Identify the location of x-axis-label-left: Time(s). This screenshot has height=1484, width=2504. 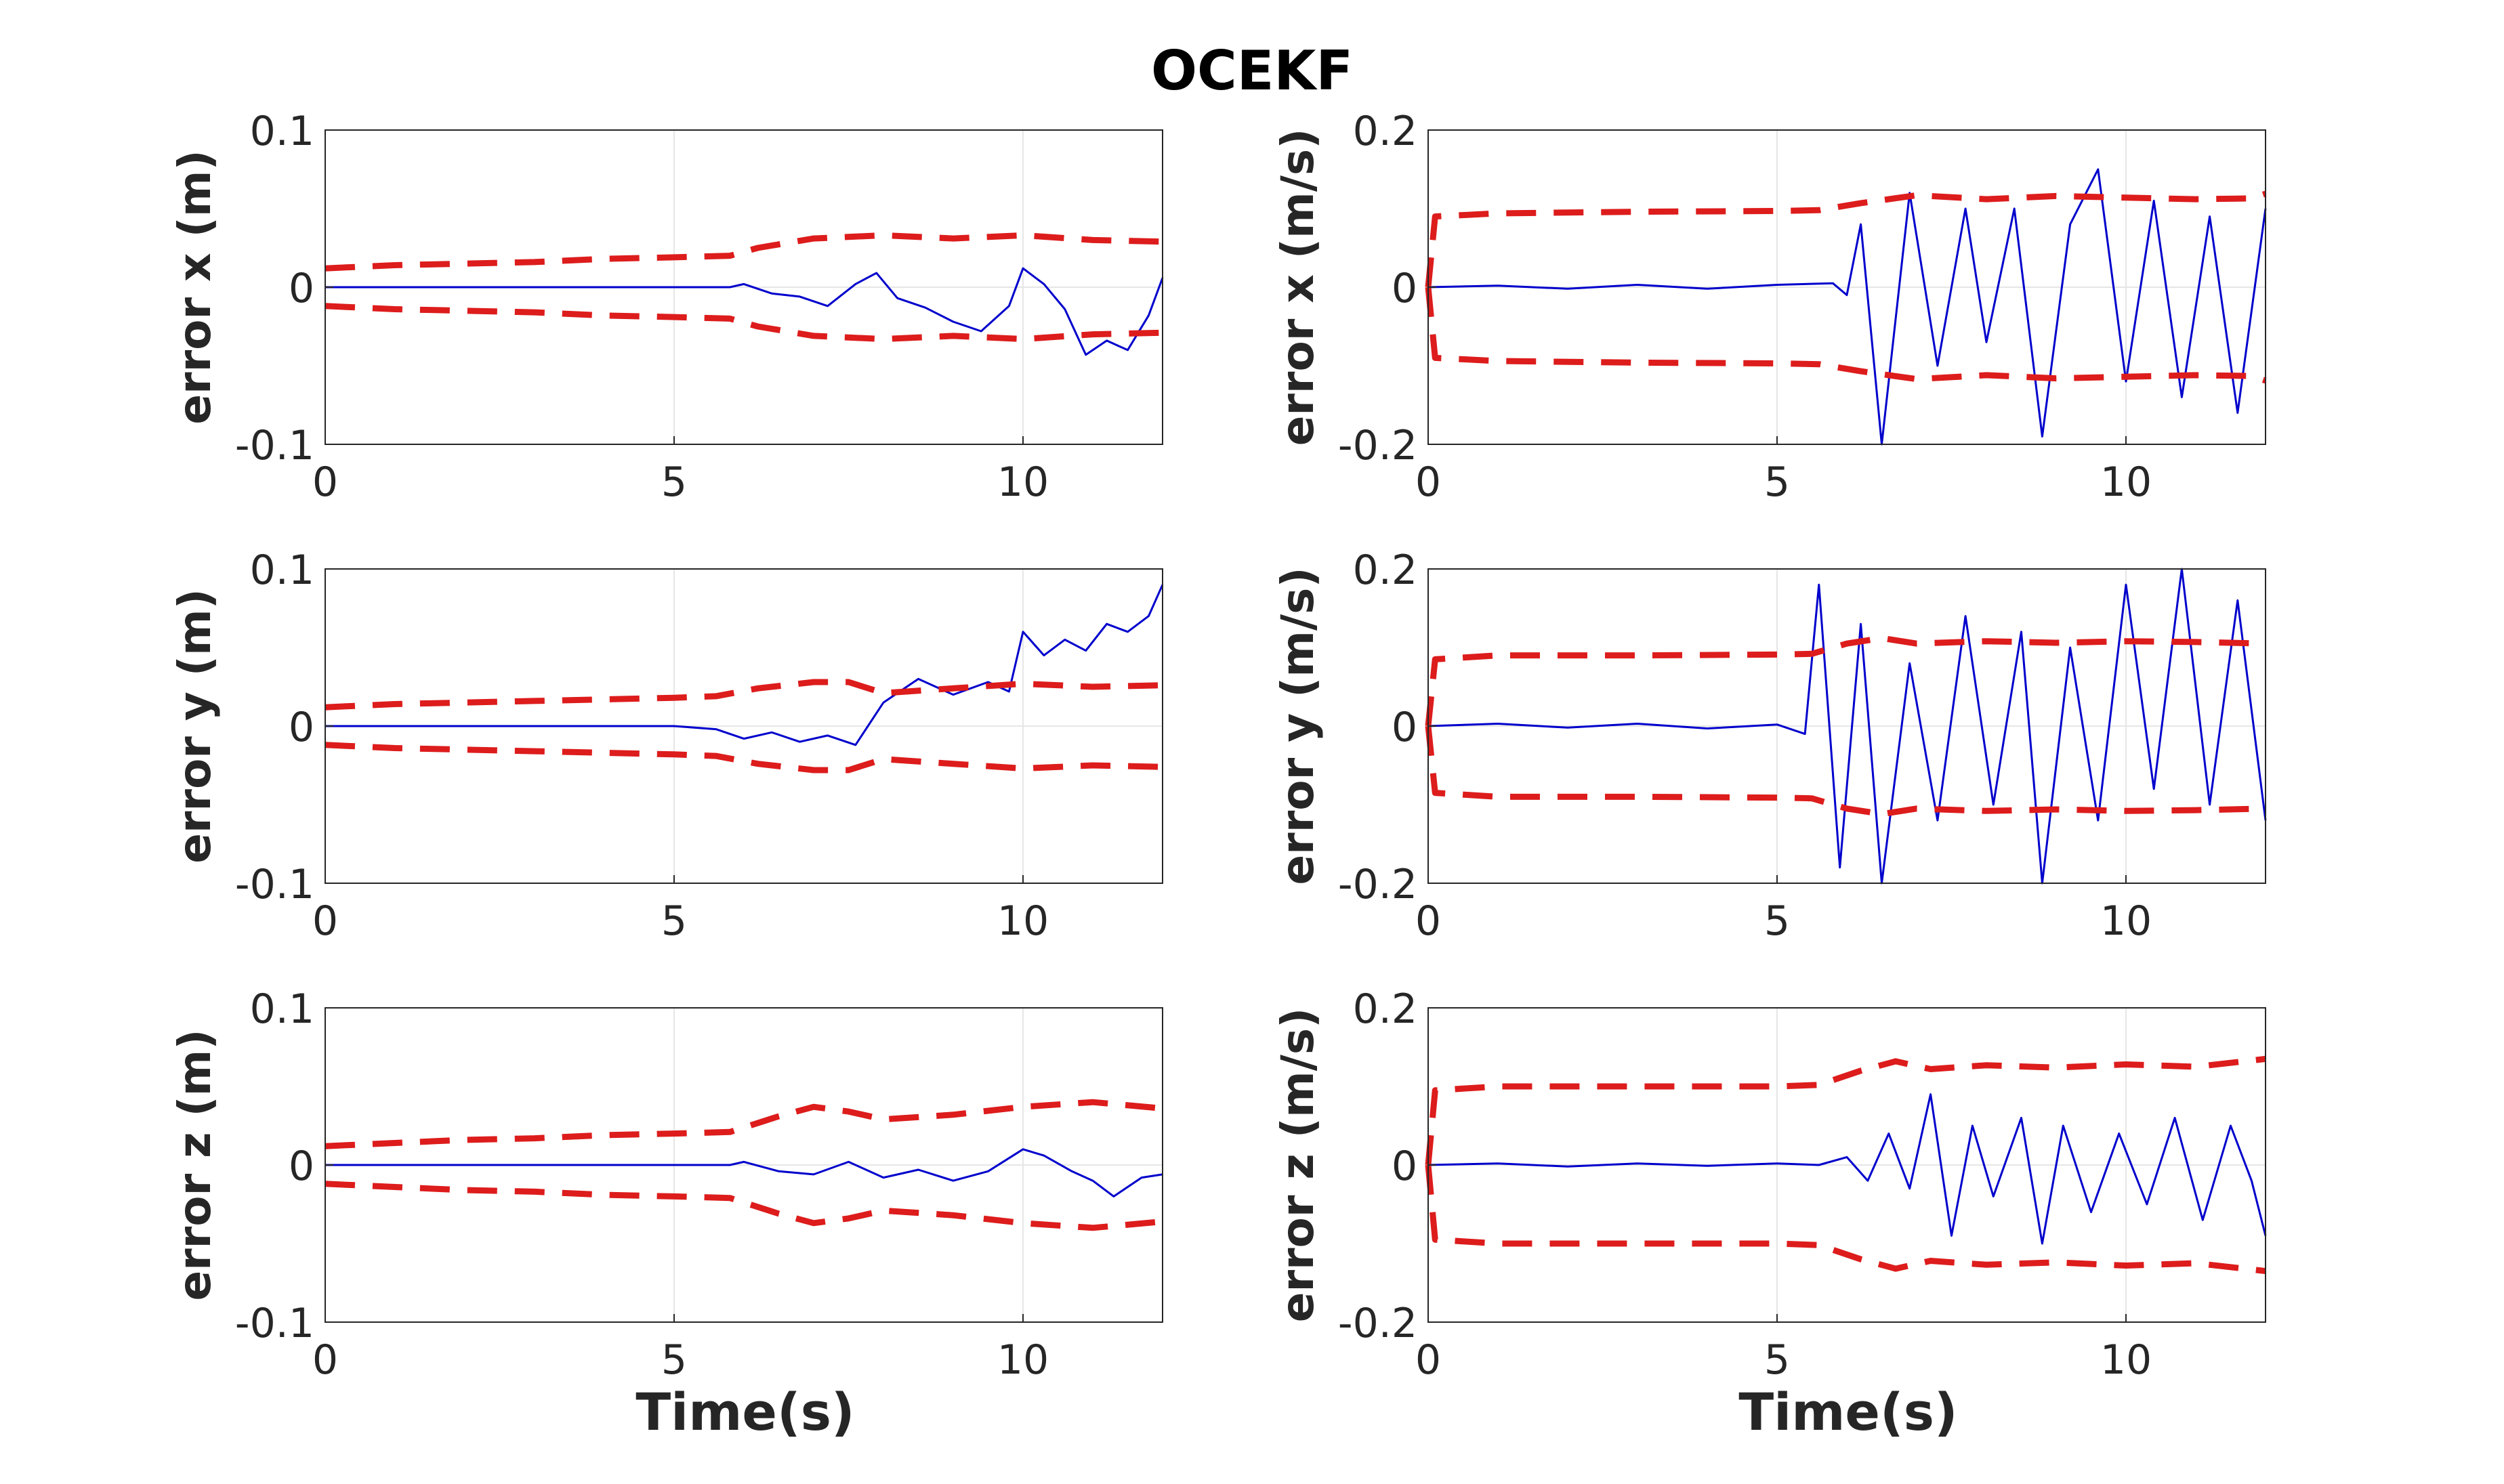
(745, 1412).